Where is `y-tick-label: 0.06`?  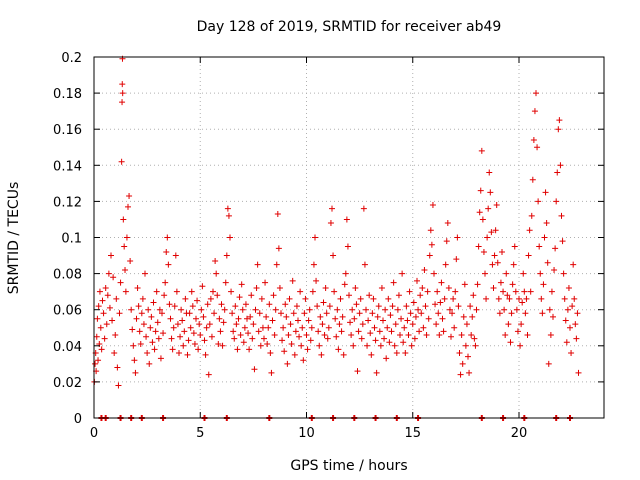
y-tick-label: 0.06 is located at coordinates (67, 311).